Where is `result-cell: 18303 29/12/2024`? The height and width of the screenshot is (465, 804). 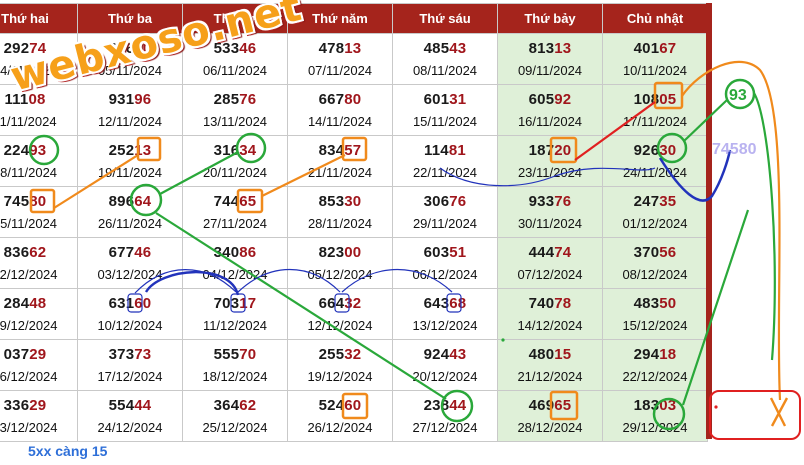
result-cell: 18303 29/12/2024 is located at coordinates (655, 416).